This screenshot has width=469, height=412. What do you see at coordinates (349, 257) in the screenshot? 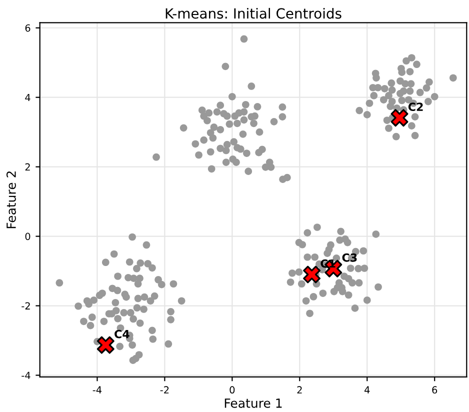
I see `annotation: C3` at bounding box center [349, 257].